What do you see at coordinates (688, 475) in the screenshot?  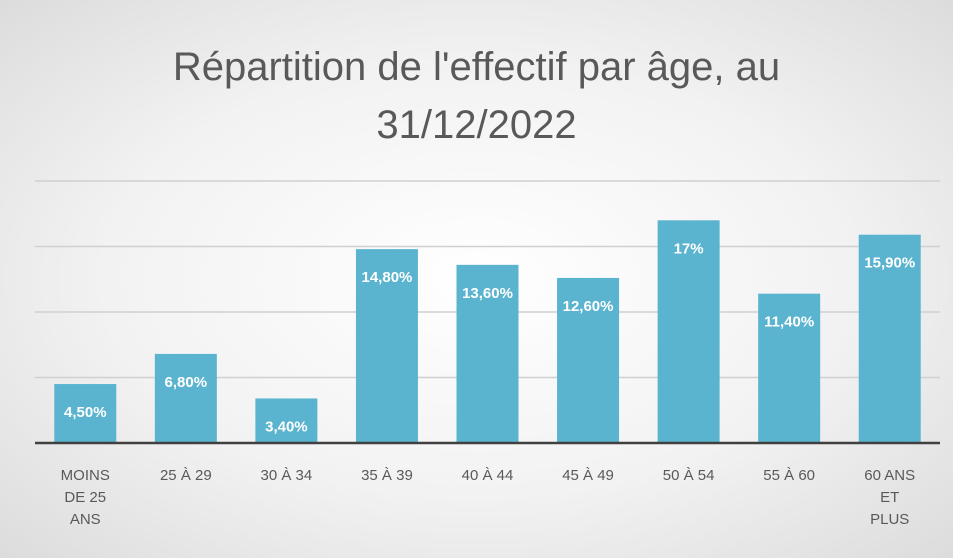 I see `x-tick-label: 50 À 54` at bounding box center [688, 475].